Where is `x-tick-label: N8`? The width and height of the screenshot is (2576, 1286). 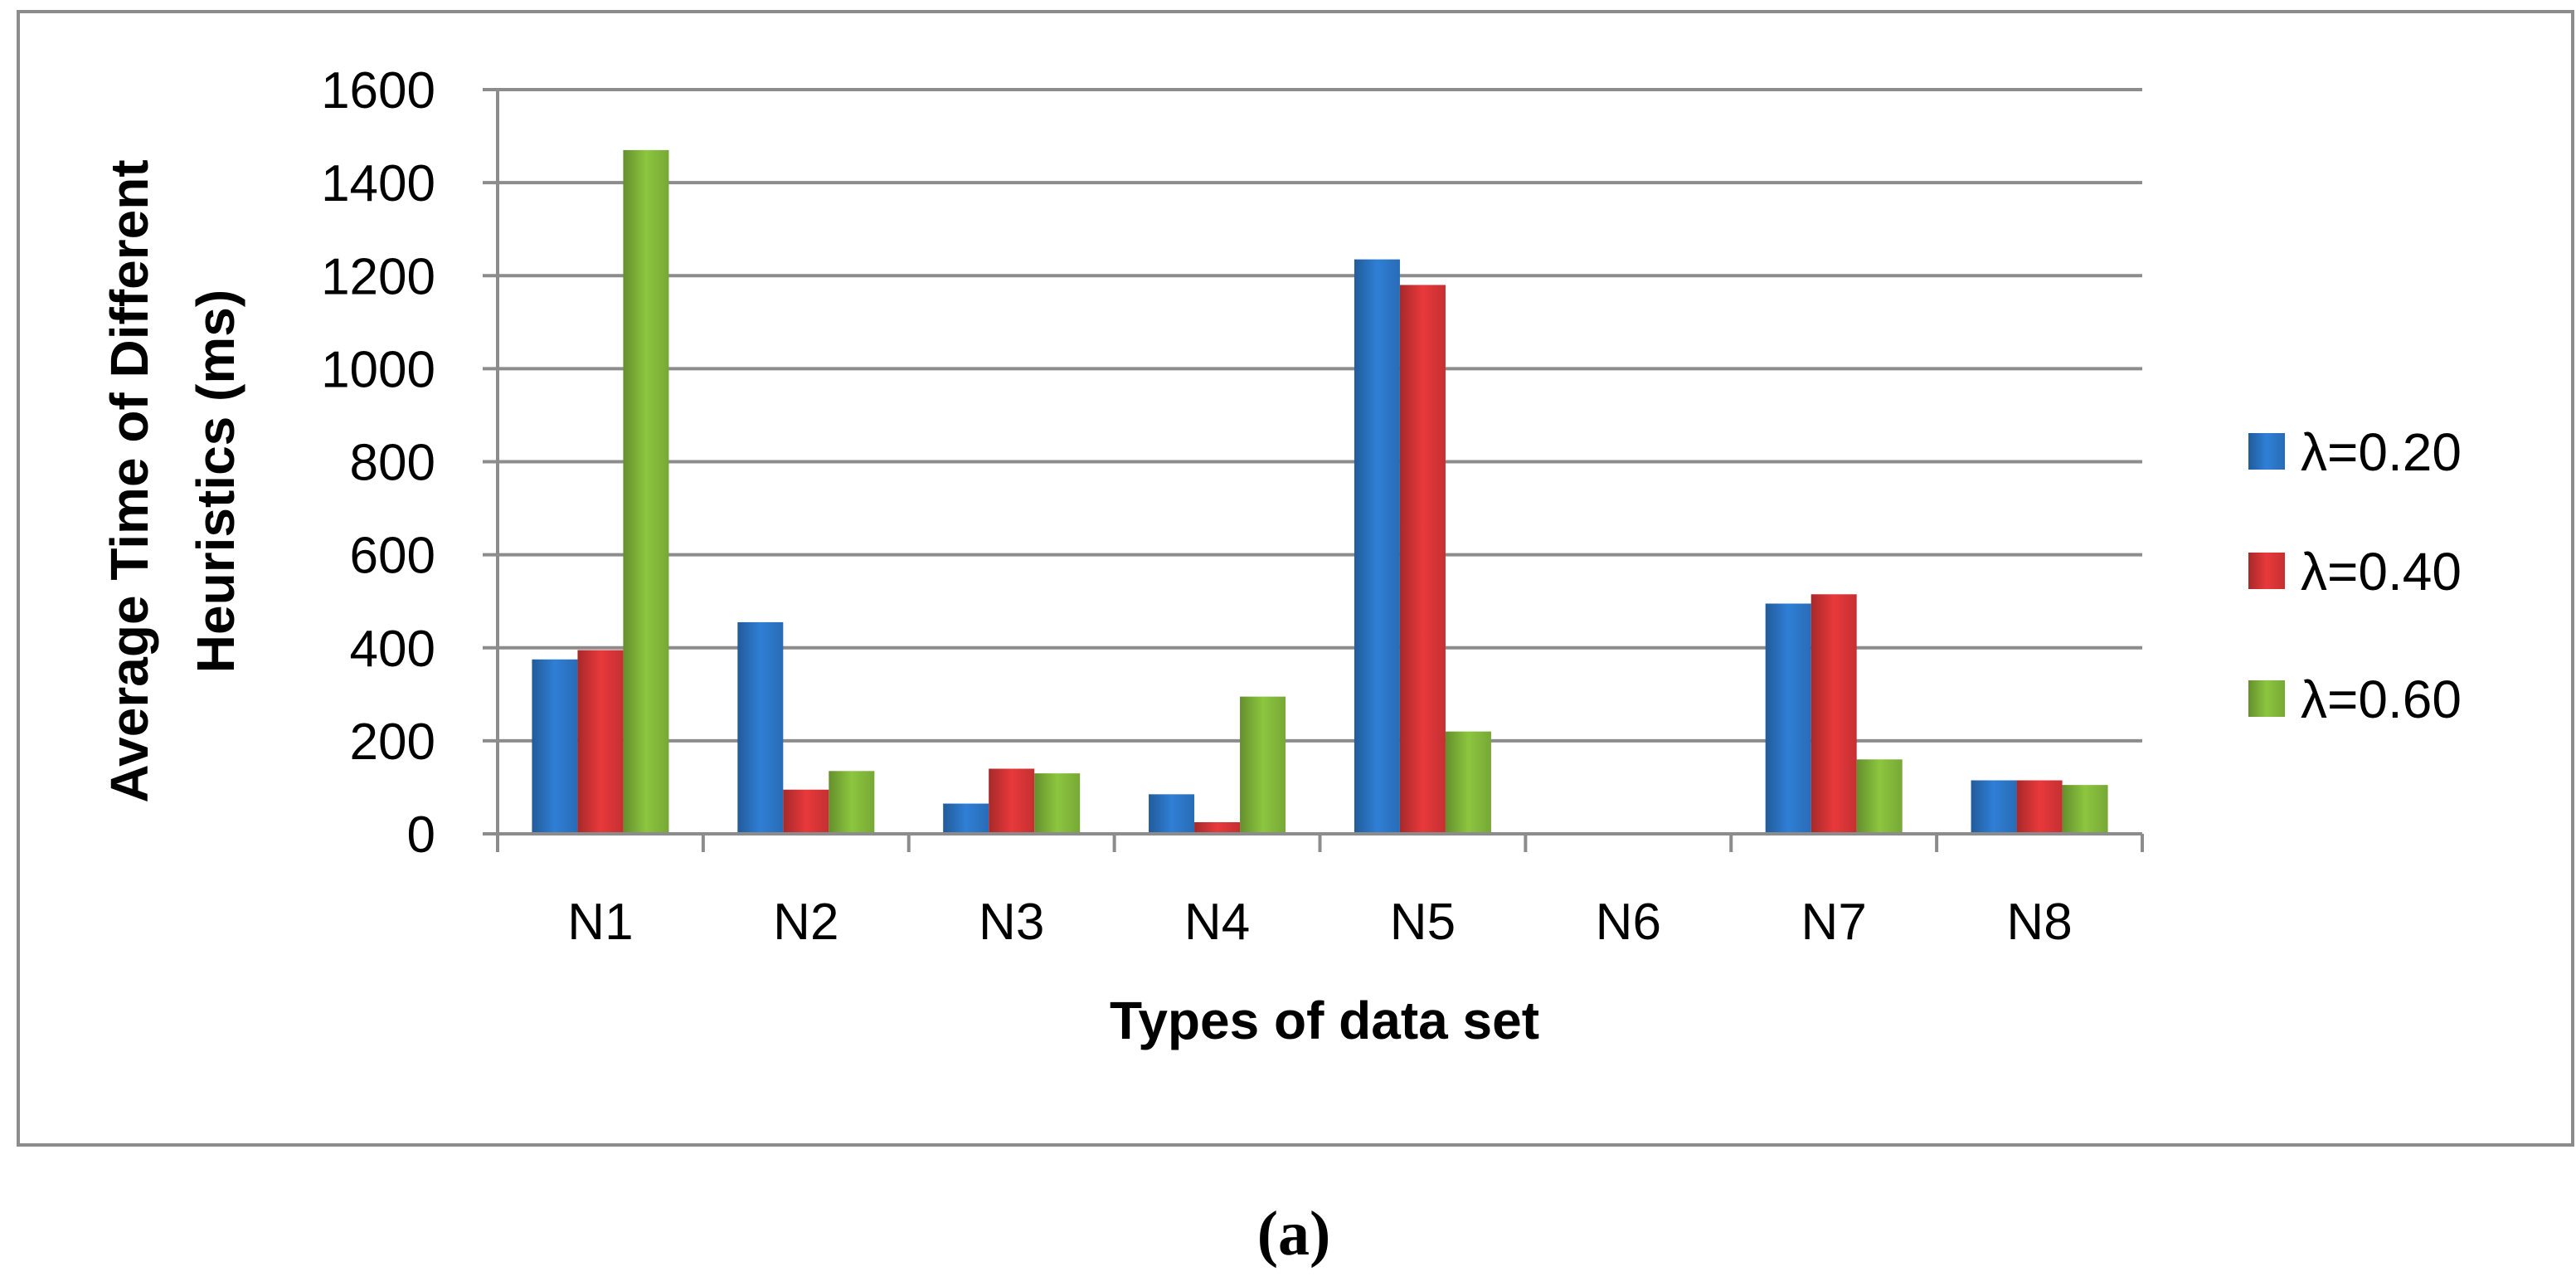 x-tick-label: N8 is located at coordinates (2039, 922).